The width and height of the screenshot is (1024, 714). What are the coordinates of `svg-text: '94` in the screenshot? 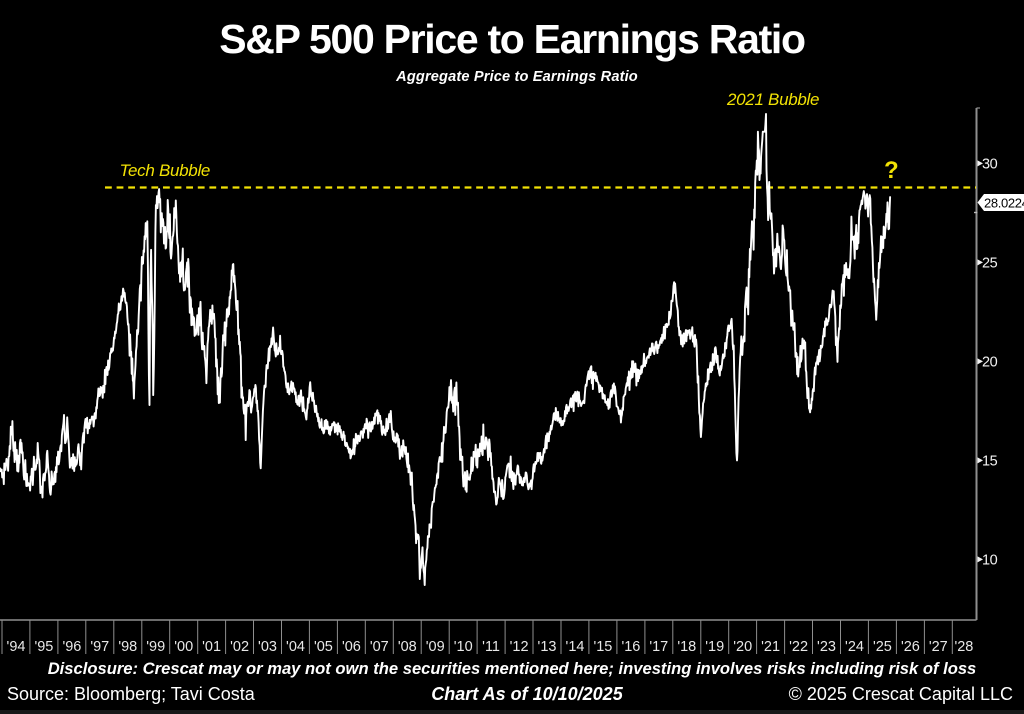 It's located at (16, 647).